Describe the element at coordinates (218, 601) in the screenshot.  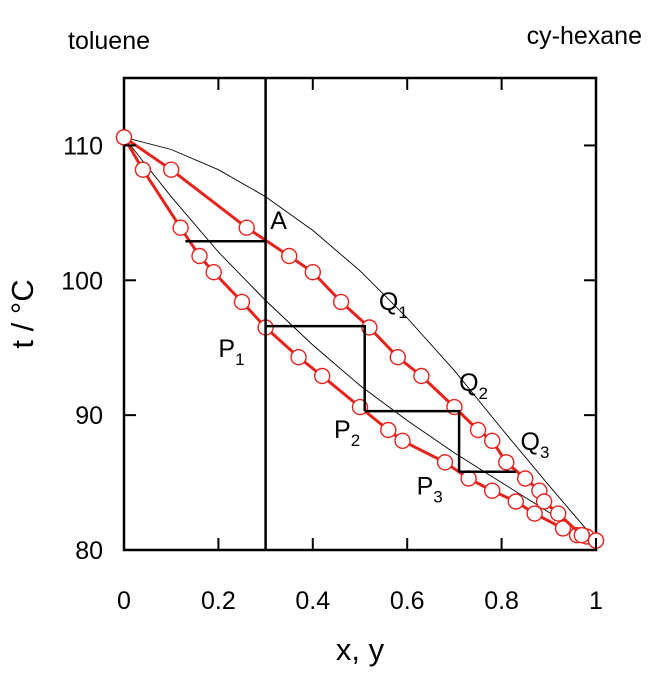
I see `x-tick-label: 0.2` at that location.